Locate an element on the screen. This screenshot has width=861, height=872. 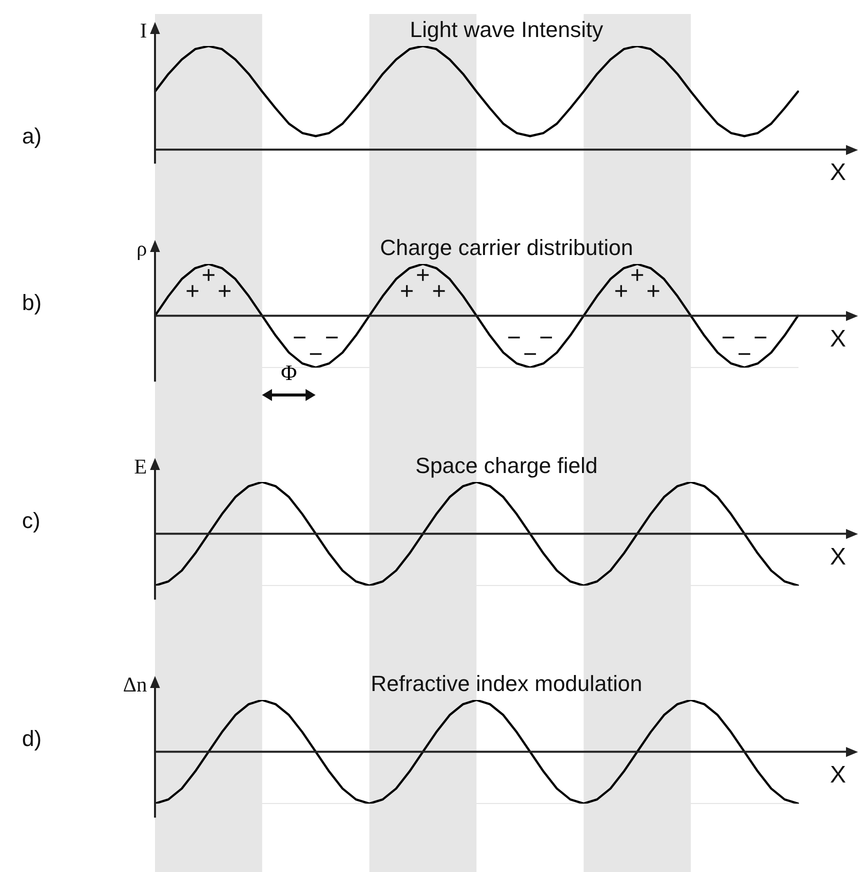
text: d) is located at coordinates (32, 738).